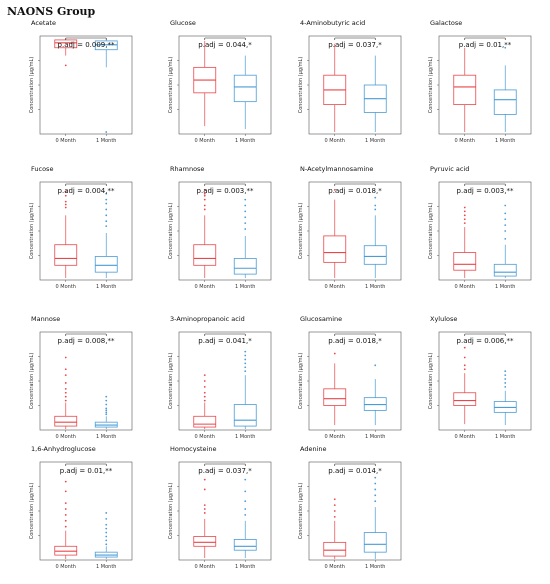  What do you see at coordinates (446, 23) in the screenshot?
I see `panel-title: Galactose` at bounding box center [446, 23].